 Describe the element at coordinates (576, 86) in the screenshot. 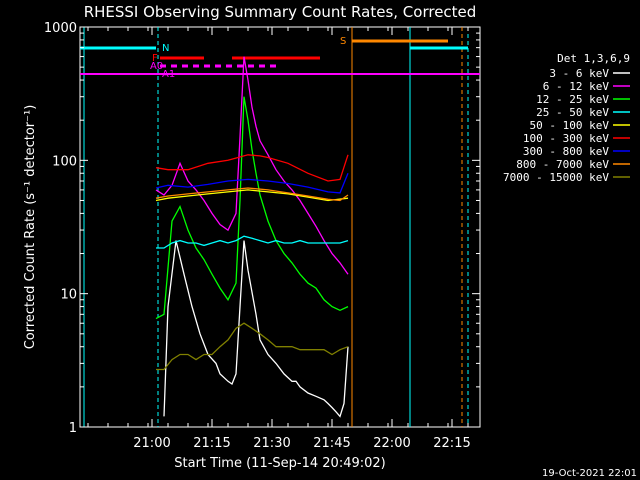

I see `legend-entry-1: 6 - 12 keV` at that location.